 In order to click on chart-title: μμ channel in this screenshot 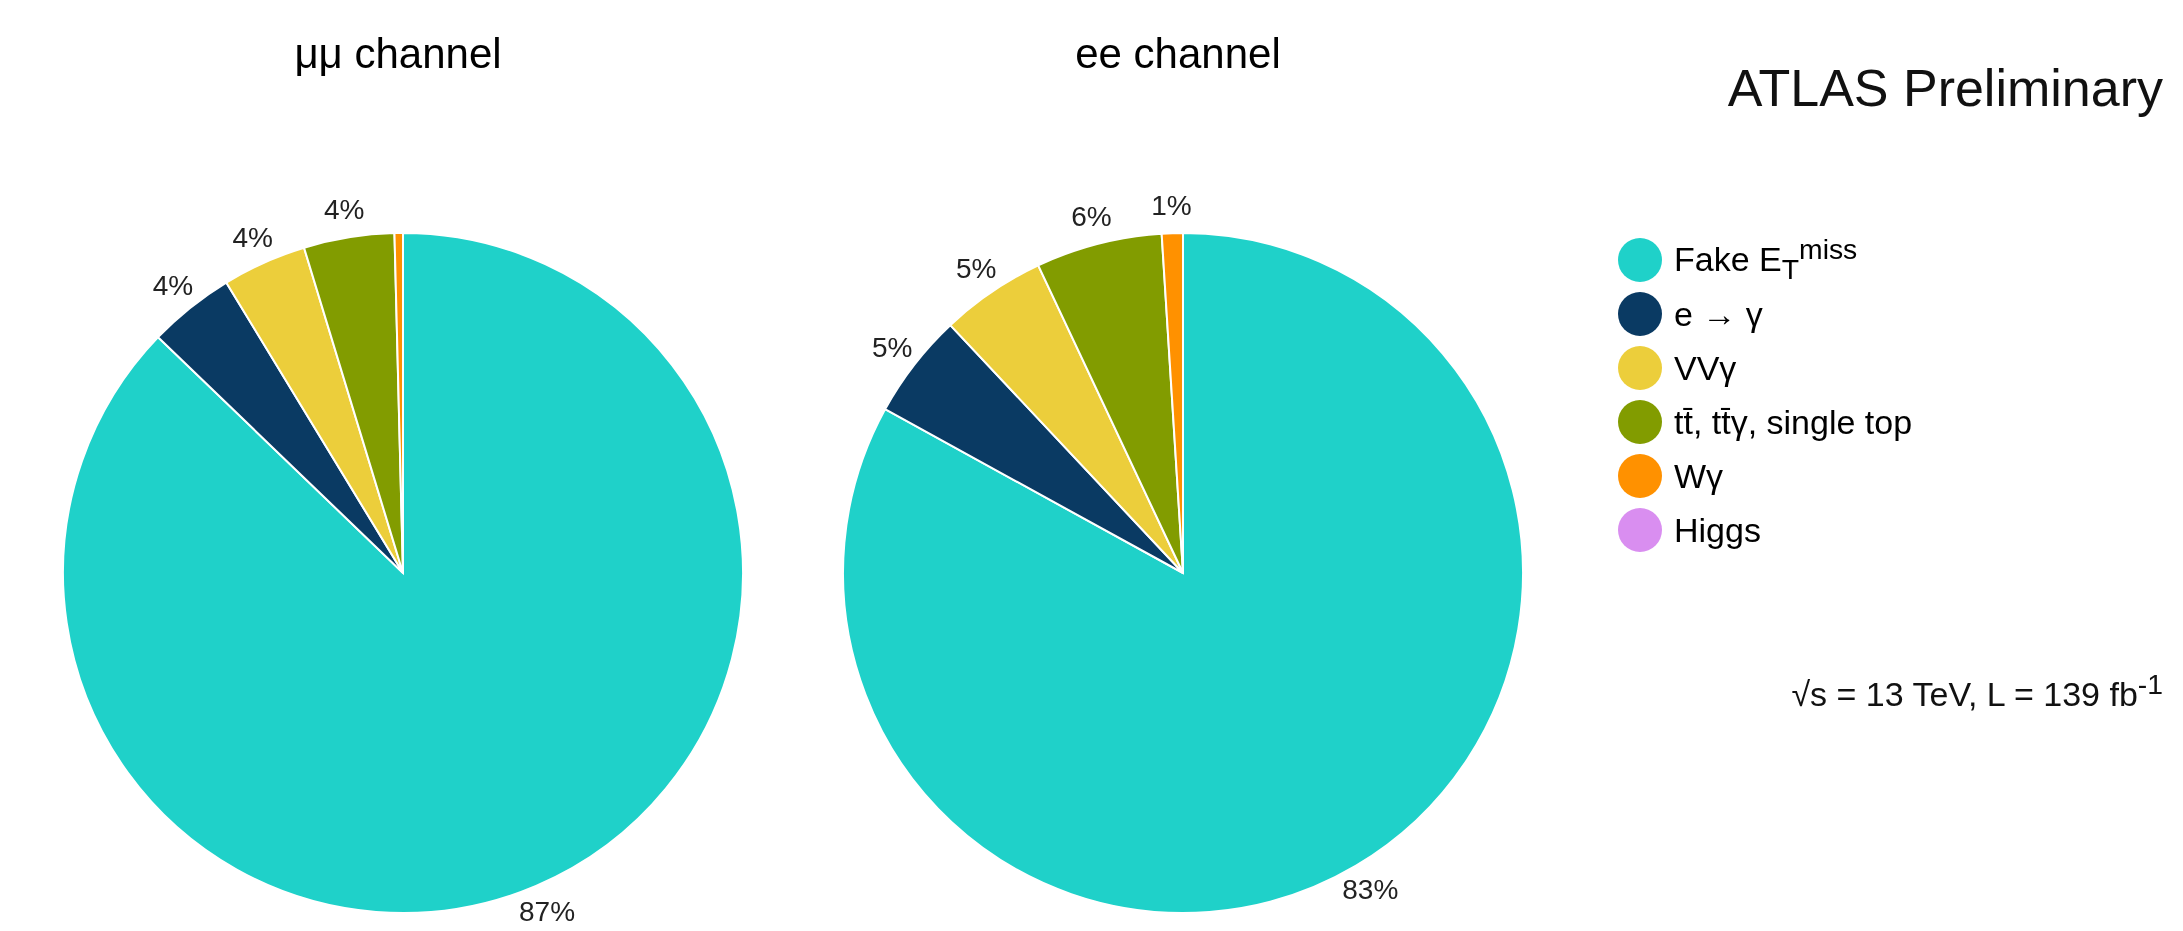, I will do `click(398, 53)`.